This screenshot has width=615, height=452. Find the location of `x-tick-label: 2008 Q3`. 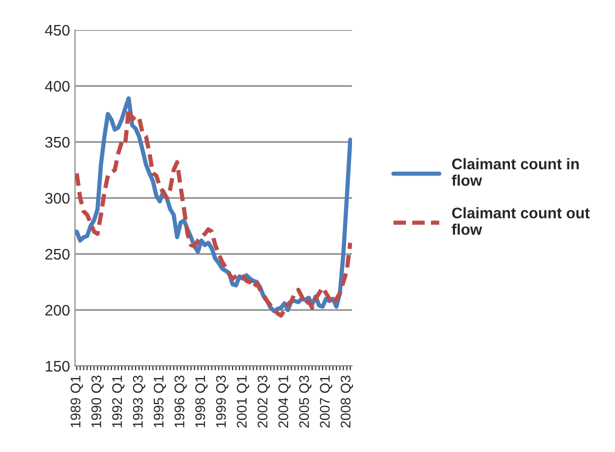

x-tick-label: 2008 Q3 is located at coordinates (347, 402).